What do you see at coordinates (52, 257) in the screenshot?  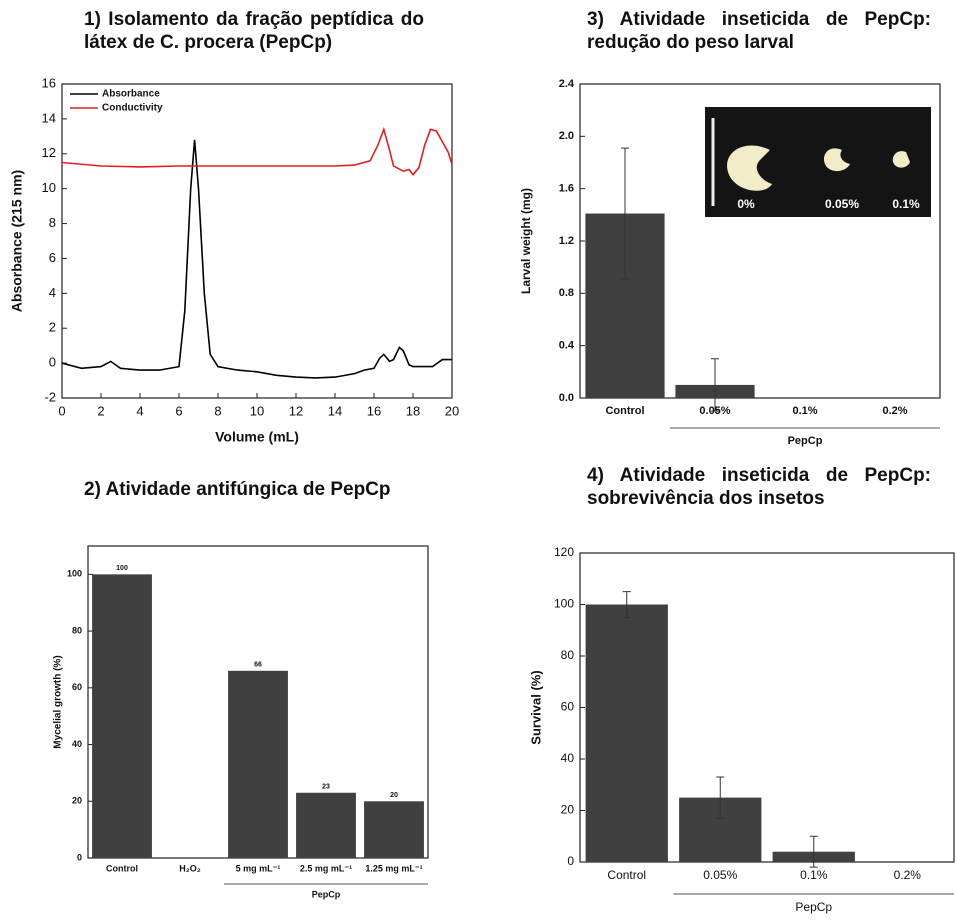 I see `y-tick-label: 6` at bounding box center [52, 257].